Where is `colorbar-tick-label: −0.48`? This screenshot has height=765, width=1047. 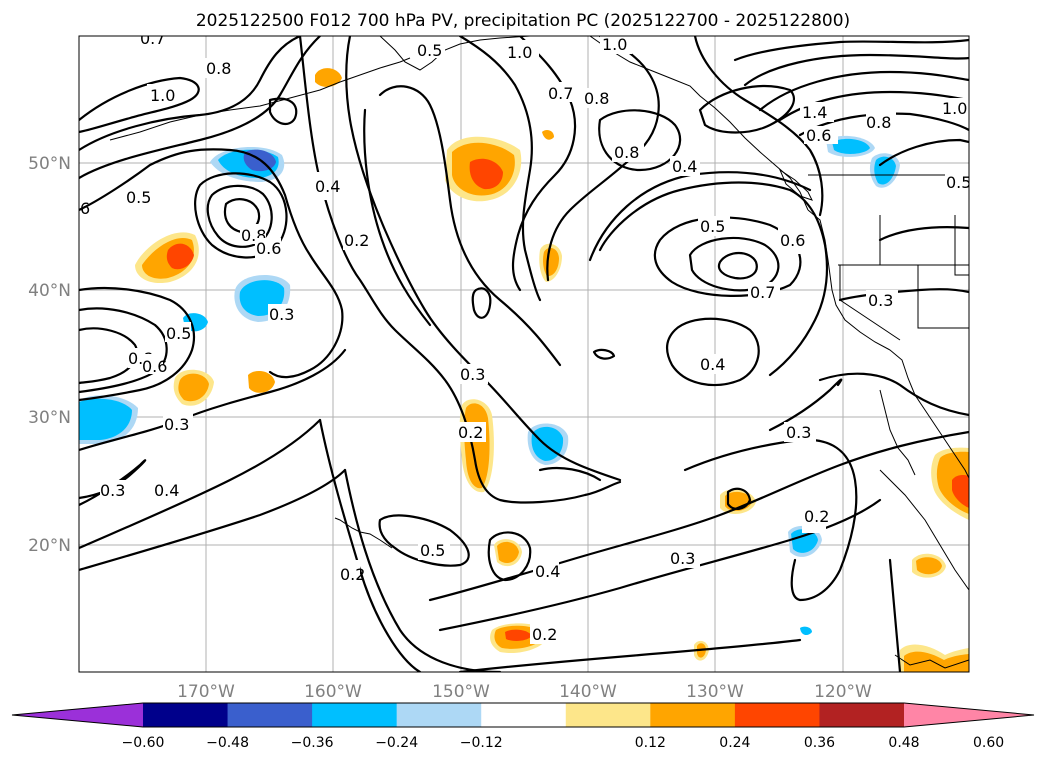
colorbar-tick-label: −0.48 is located at coordinates (227, 743).